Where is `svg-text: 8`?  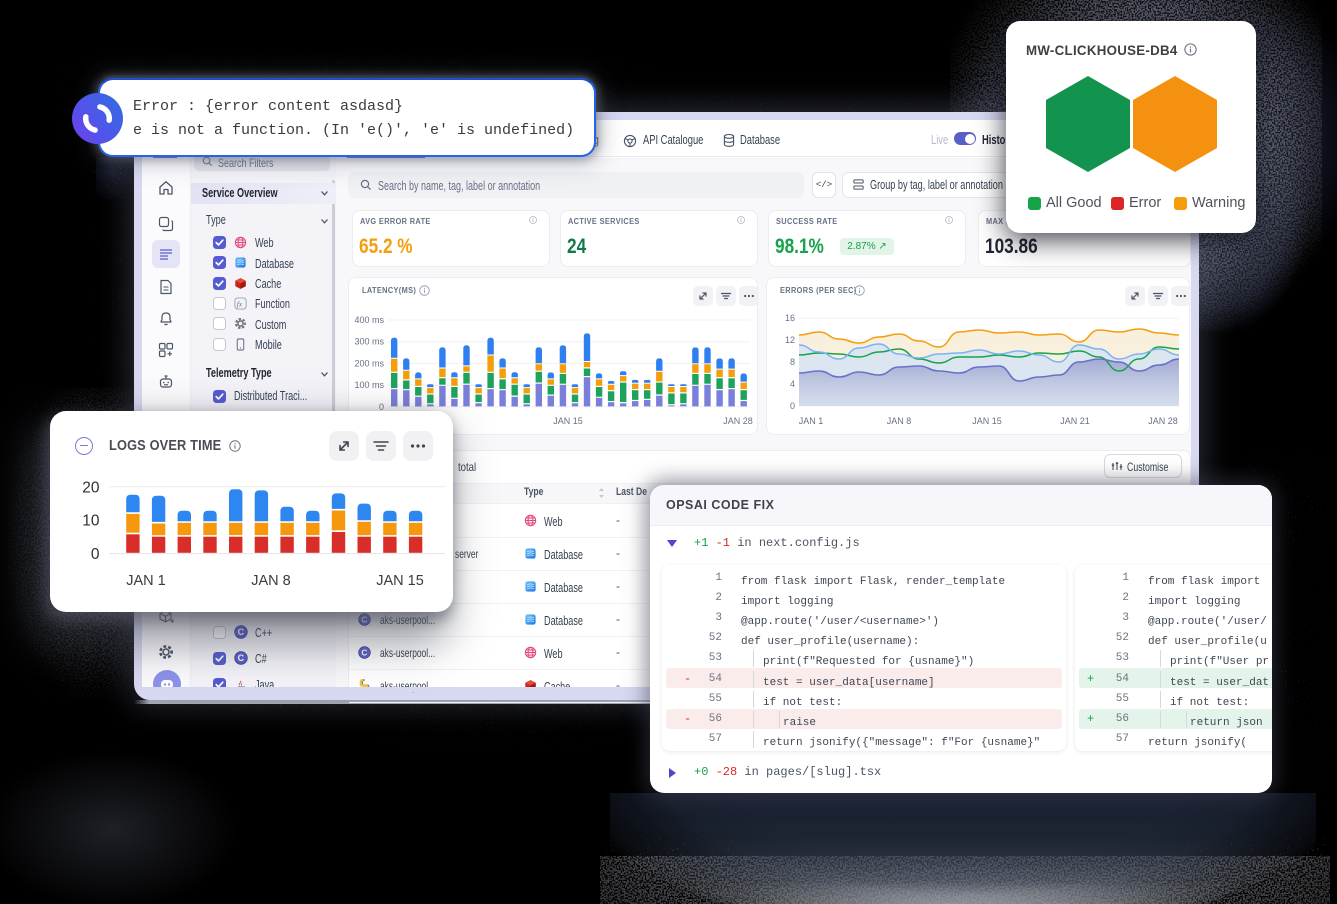 svg-text: 8 is located at coordinates (792, 362).